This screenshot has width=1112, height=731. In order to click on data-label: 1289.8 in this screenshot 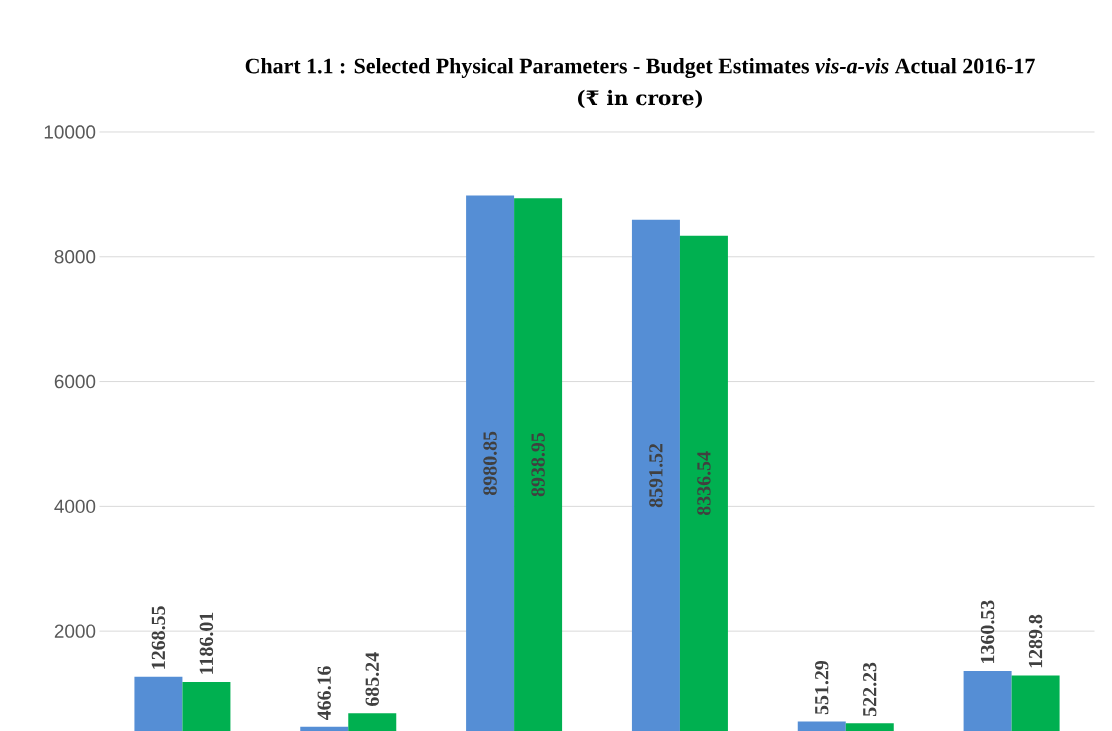, I will do `click(1035, 641)`.